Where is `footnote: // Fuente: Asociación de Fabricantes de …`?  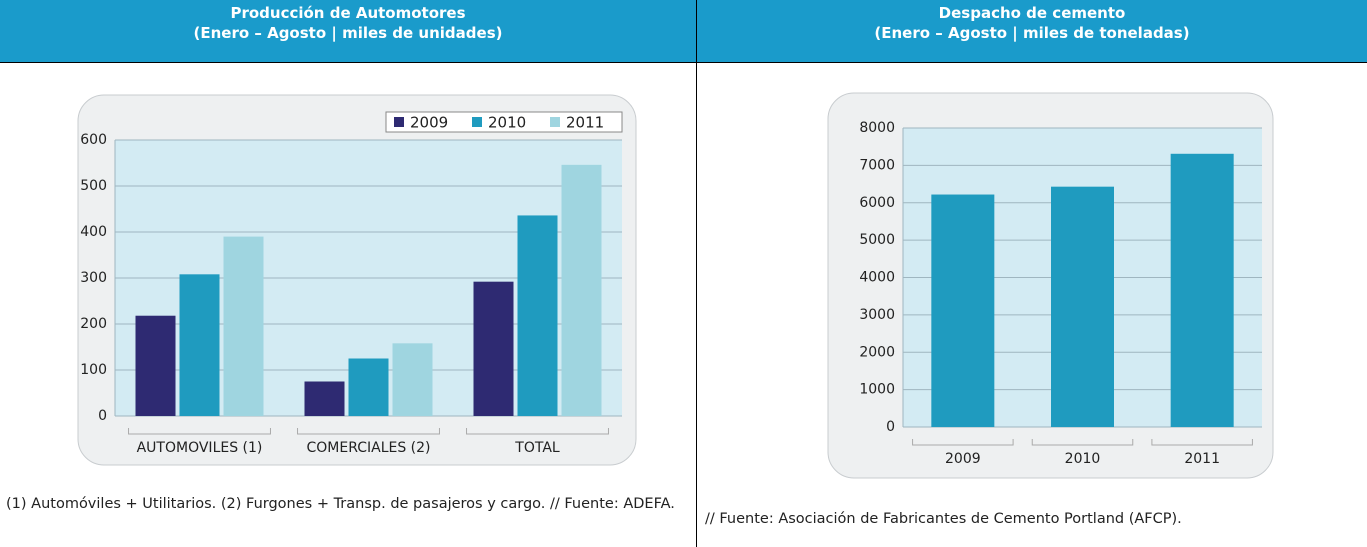 footnote: // Fuente: Asociación de Fabricantes de … is located at coordinates (943, 519).